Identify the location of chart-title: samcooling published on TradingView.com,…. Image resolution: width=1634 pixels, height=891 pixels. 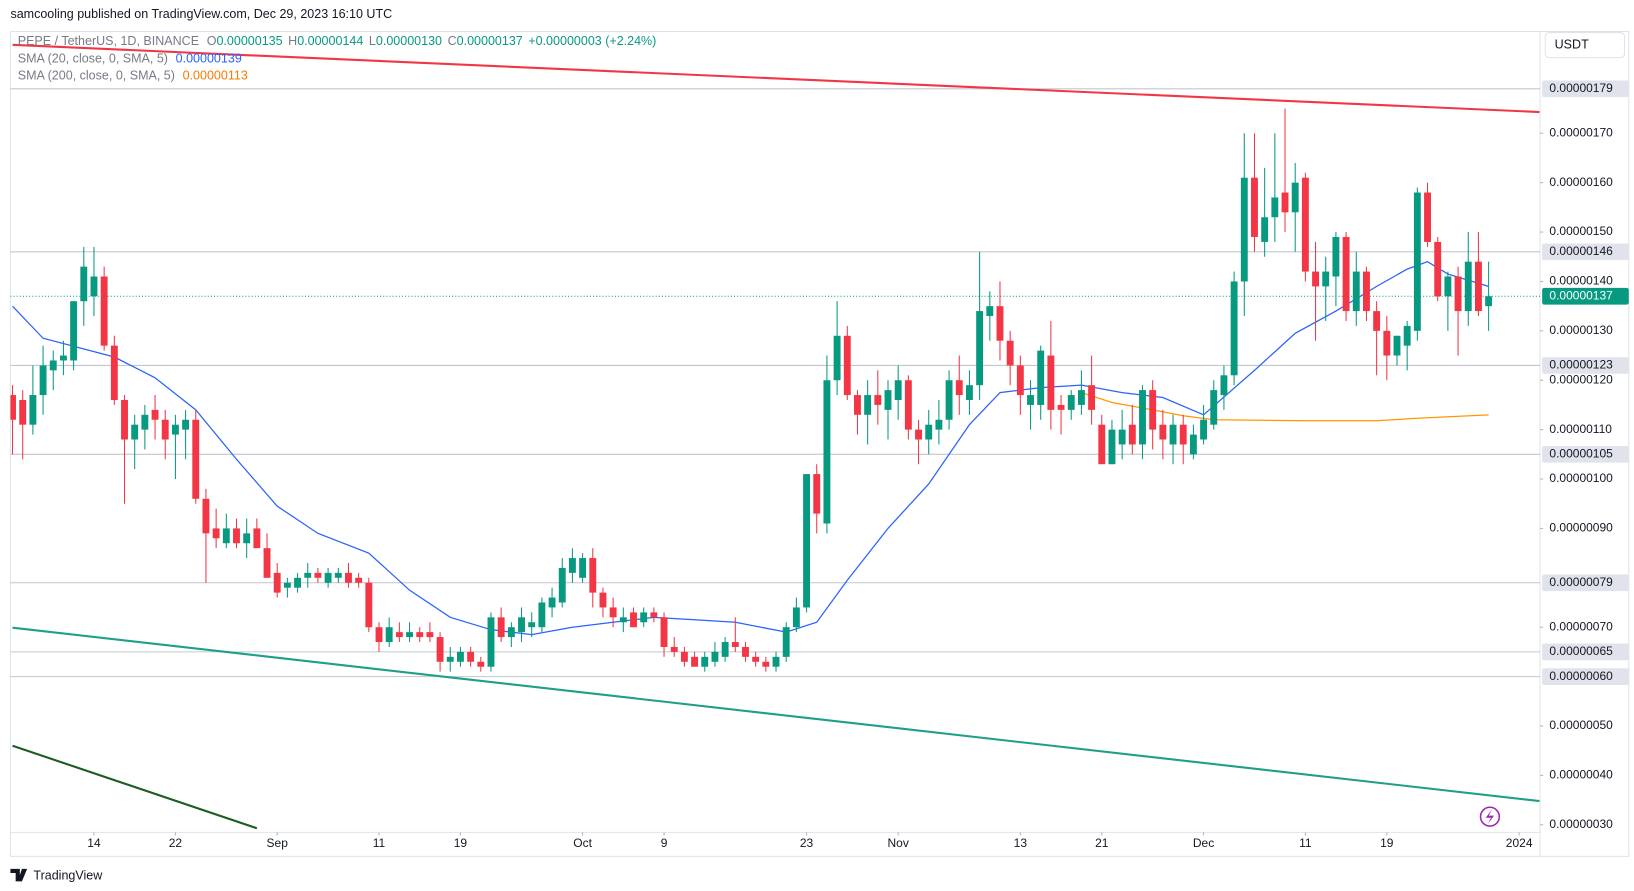
(201, 14).